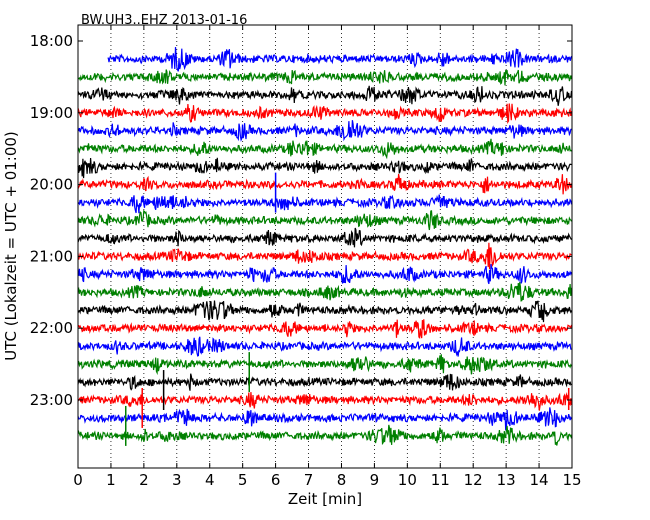 The width and height of the screenshot is (650, 520). I want to click on x-axis-label: Zeit [min], so click(325, 499).